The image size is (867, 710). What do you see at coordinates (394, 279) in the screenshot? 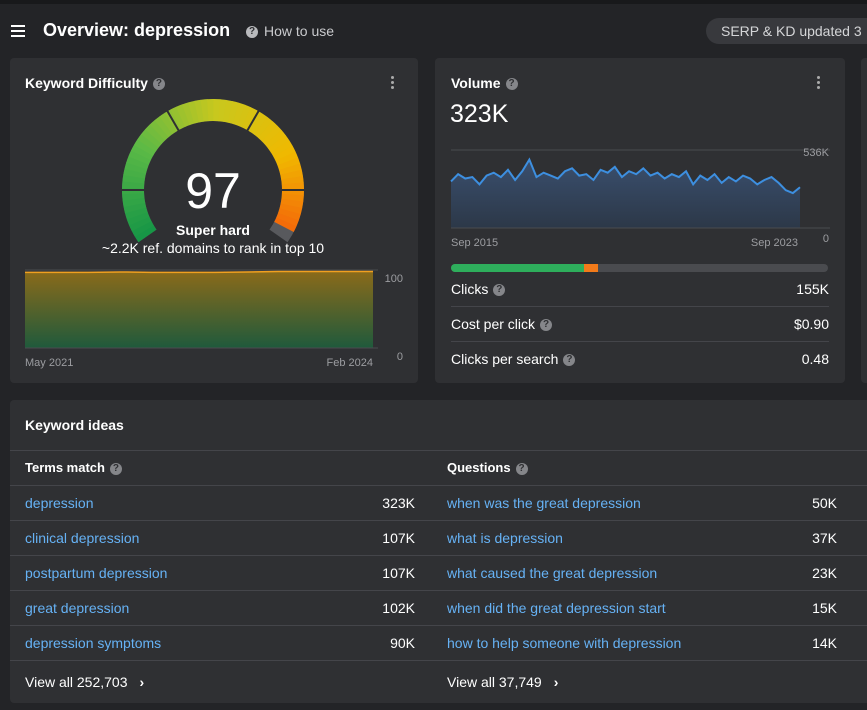
I see `y-tick-label: 100` at bounding box center [394, 279].